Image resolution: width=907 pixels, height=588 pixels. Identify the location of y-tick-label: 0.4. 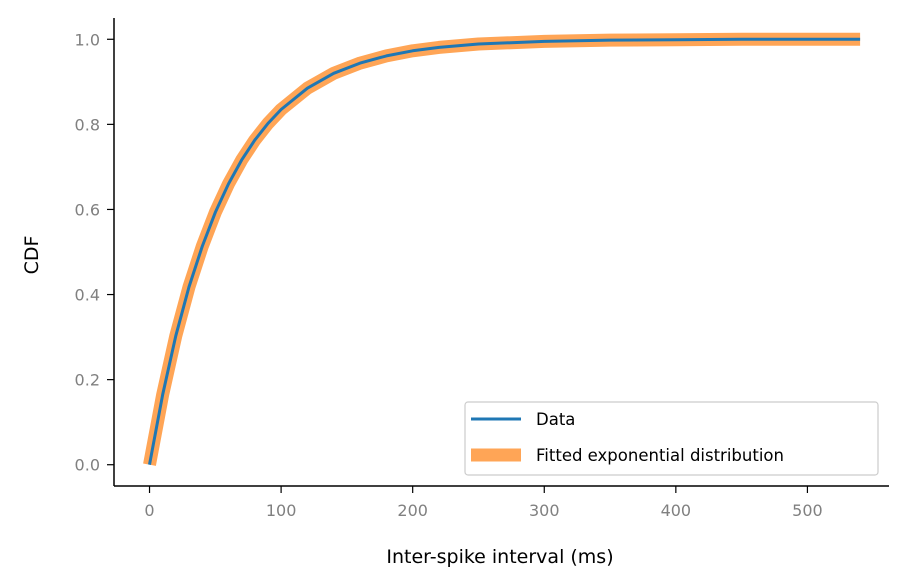
(87, 295).